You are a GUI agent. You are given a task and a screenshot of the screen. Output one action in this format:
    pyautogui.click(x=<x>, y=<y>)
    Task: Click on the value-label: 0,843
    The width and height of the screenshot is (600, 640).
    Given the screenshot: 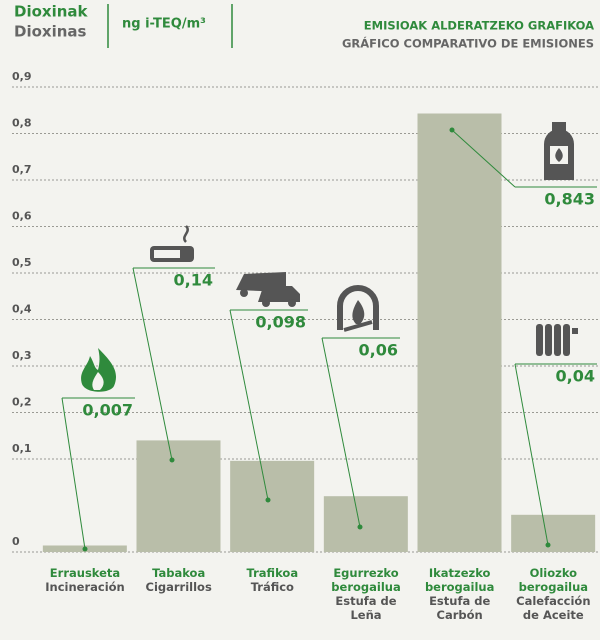 What is the action you would take?
    pyautogui.click(x=569, y=199)
    